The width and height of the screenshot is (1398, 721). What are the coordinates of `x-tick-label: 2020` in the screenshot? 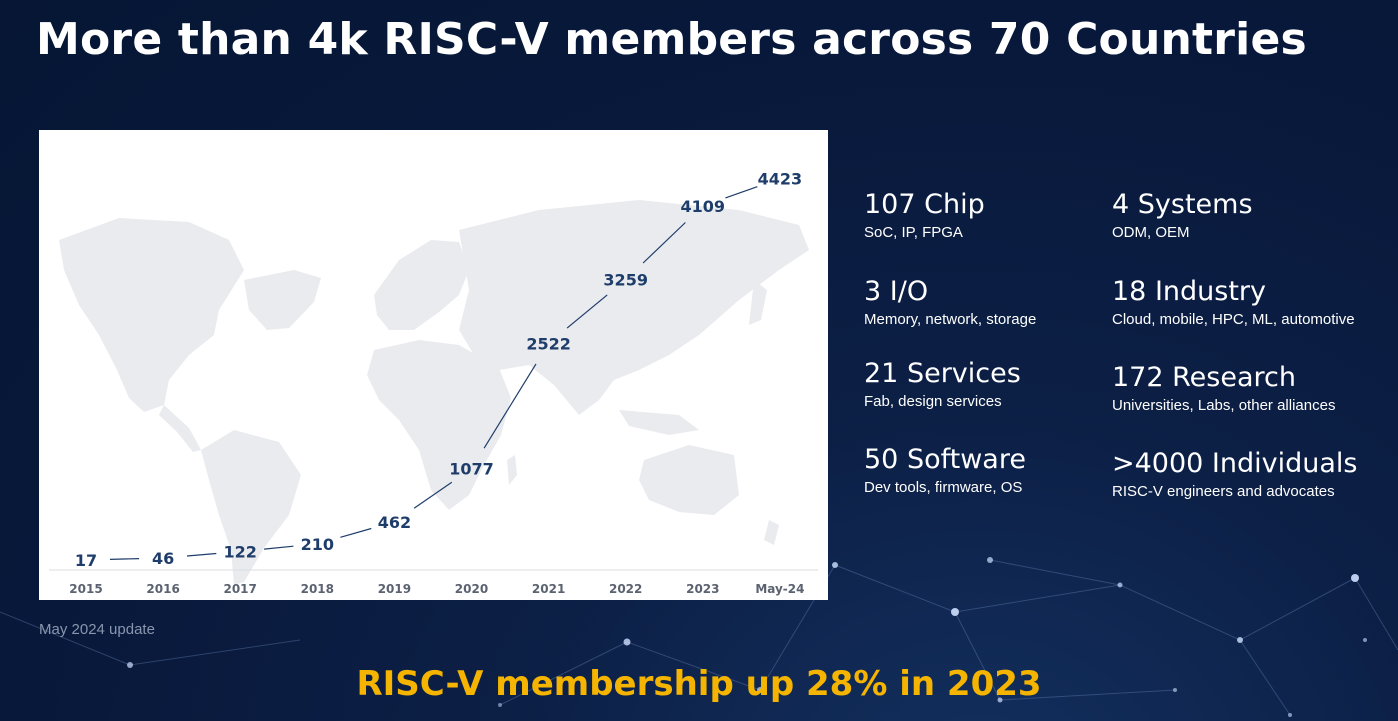 It's located at (471, 589).